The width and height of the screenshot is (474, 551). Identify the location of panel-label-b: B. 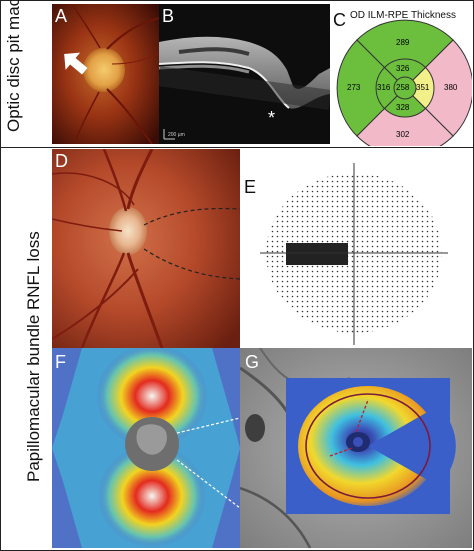
(168, 16).